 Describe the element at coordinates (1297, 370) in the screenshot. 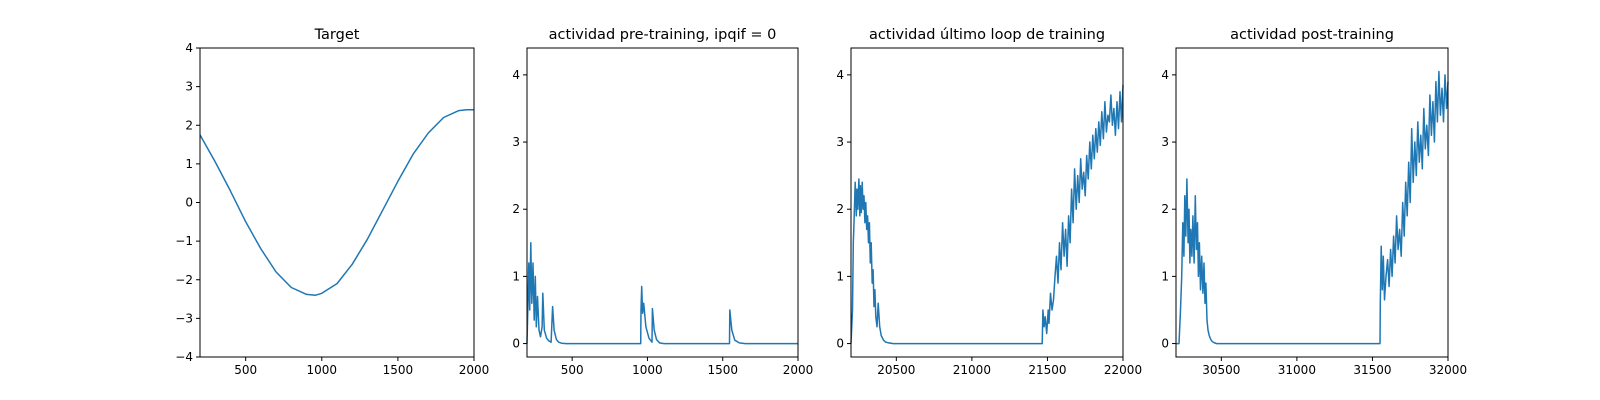

I see `x-tick-label: 31000` at that location.